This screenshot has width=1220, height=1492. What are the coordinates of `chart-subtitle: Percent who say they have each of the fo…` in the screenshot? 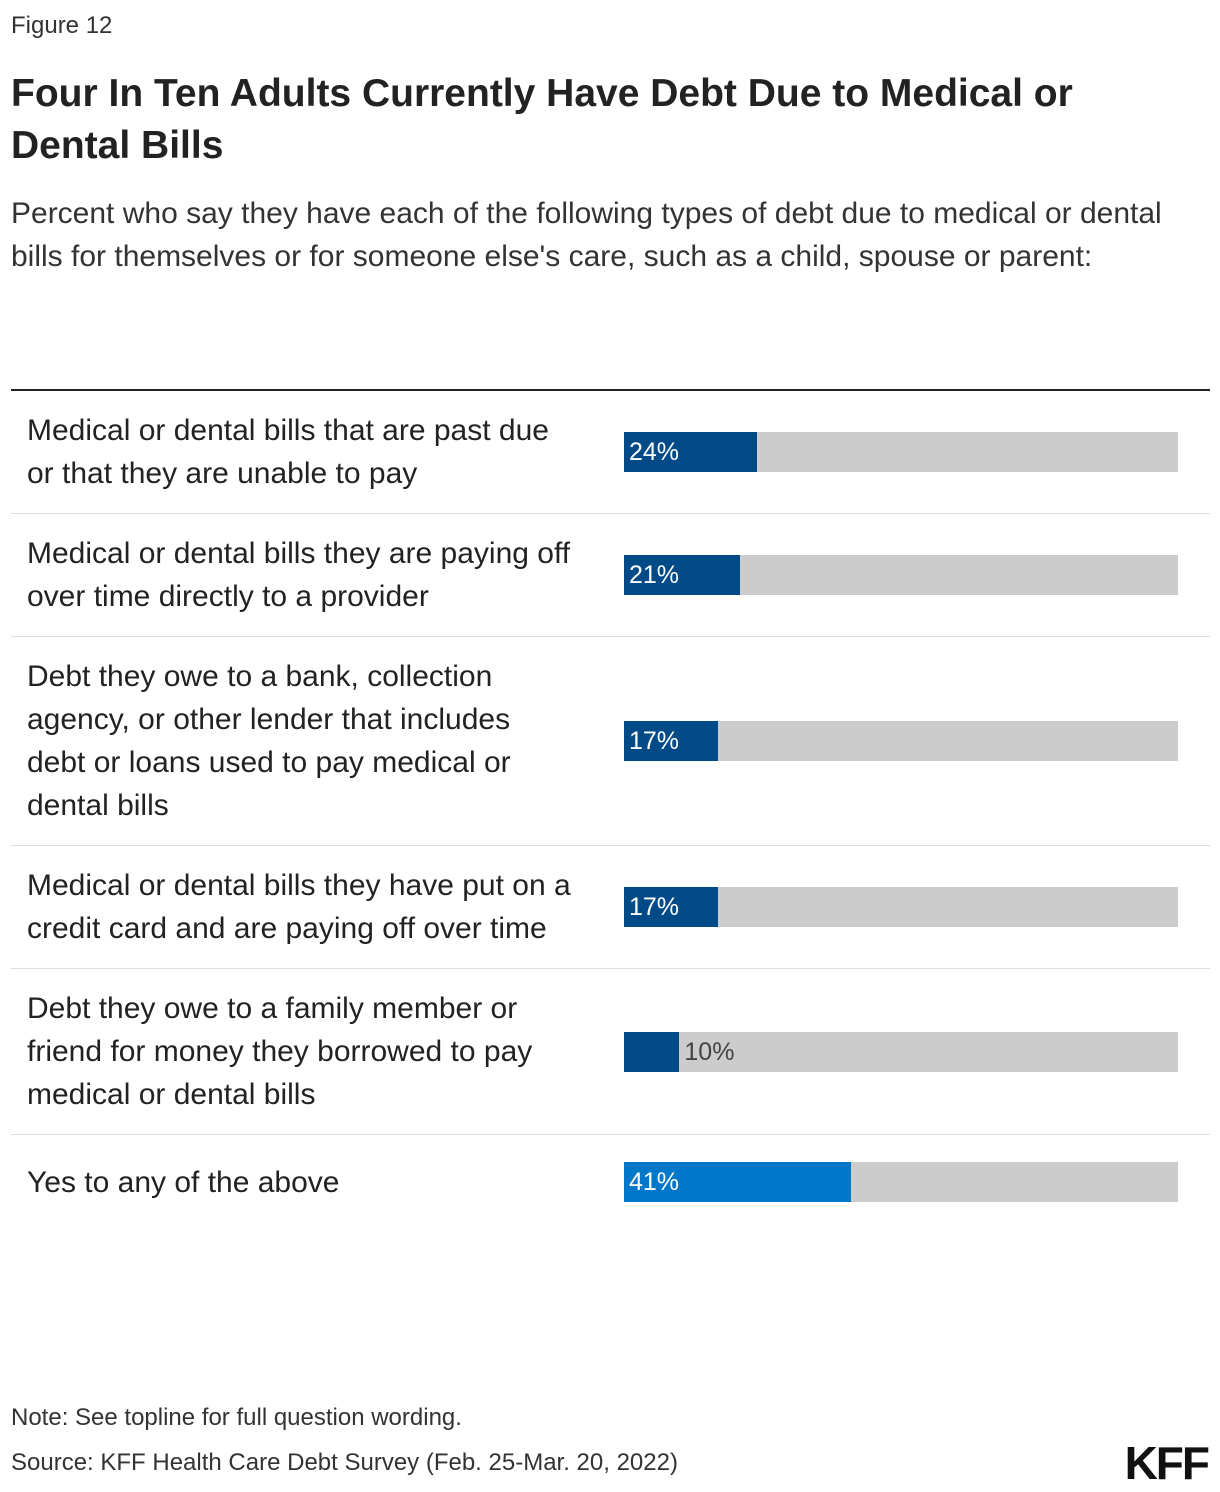 It's located at (586, 235).